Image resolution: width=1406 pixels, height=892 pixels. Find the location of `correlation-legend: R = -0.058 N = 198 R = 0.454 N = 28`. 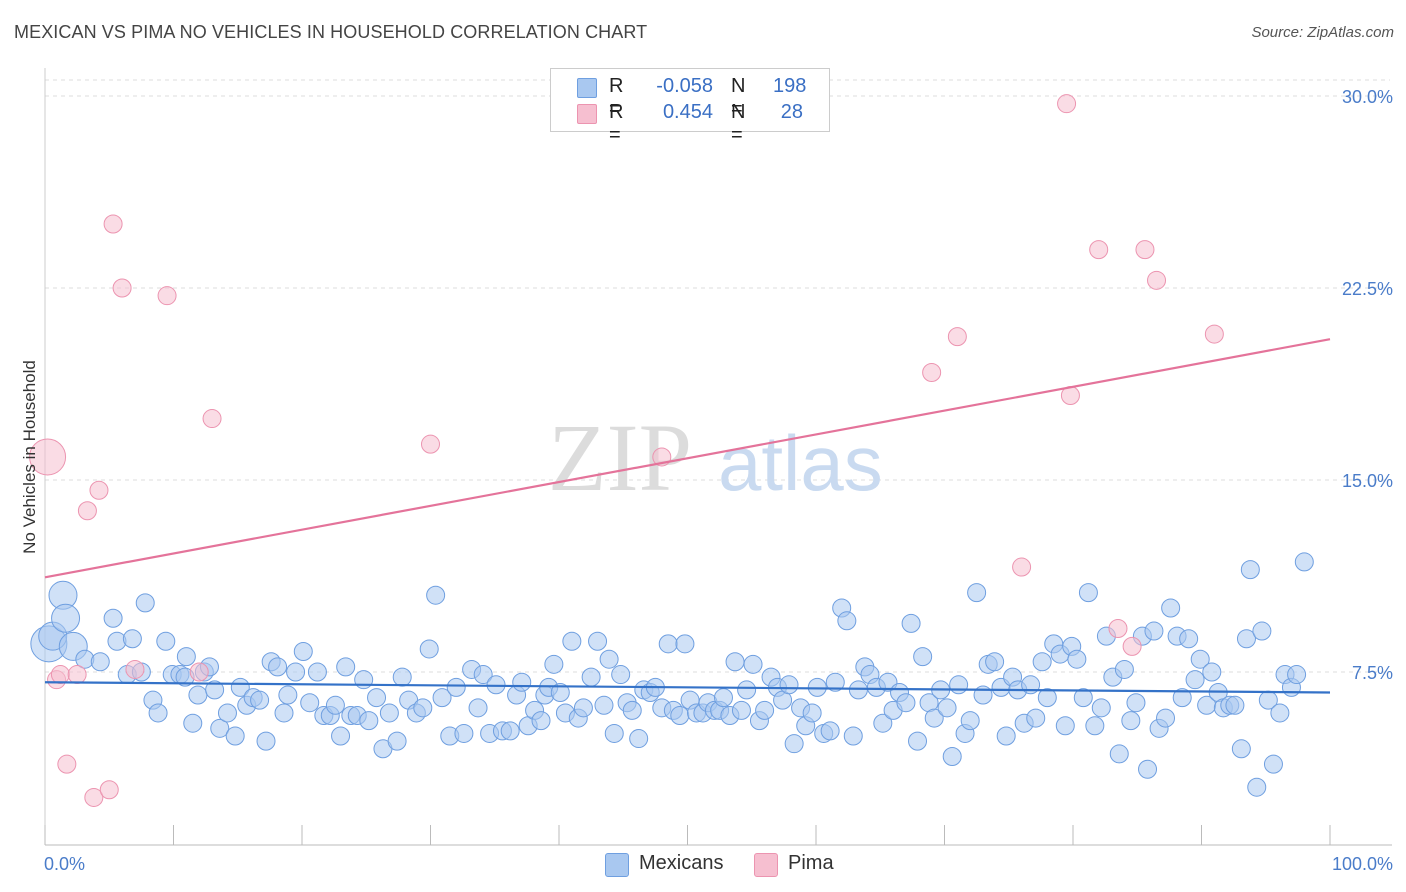

correlation-legend: R = -0.058 N = 198 R = 0.454 N = 28 is located at coordinates (690, 107).